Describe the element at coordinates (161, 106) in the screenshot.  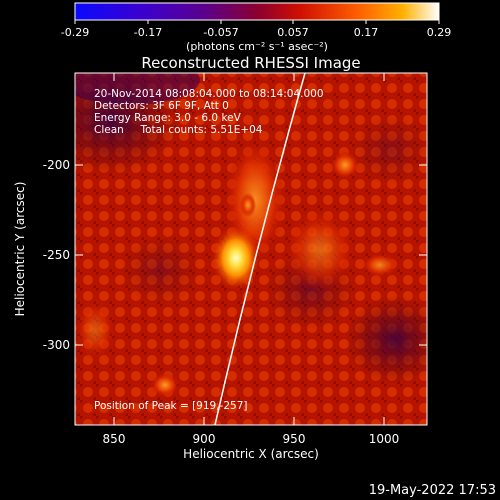
I see `info-line: Detectors: 3F 6F 9F, Att 0` at that location.